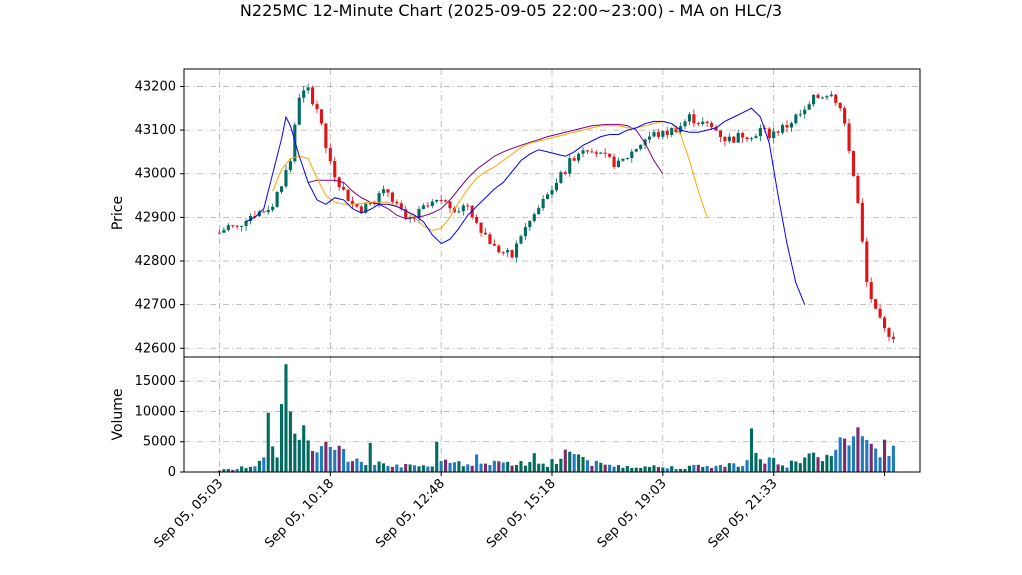  Describe the element at coordinates (118, 414) in the screenshot. I see `volume-axis-label: Volume` at that location.